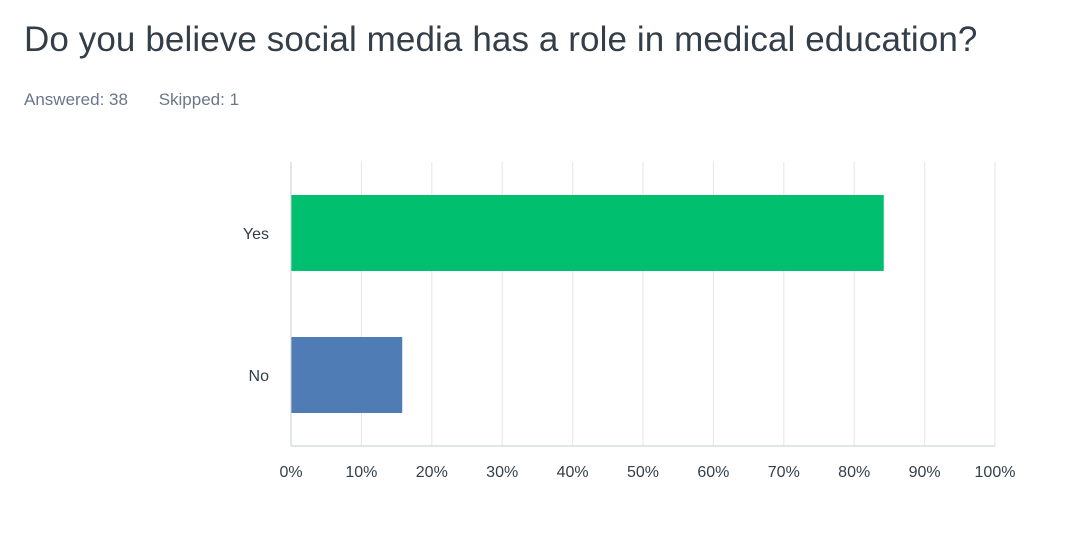 The image size is (1092, 535). I want to click on x-tick-label: 30%, so click(502, 472).